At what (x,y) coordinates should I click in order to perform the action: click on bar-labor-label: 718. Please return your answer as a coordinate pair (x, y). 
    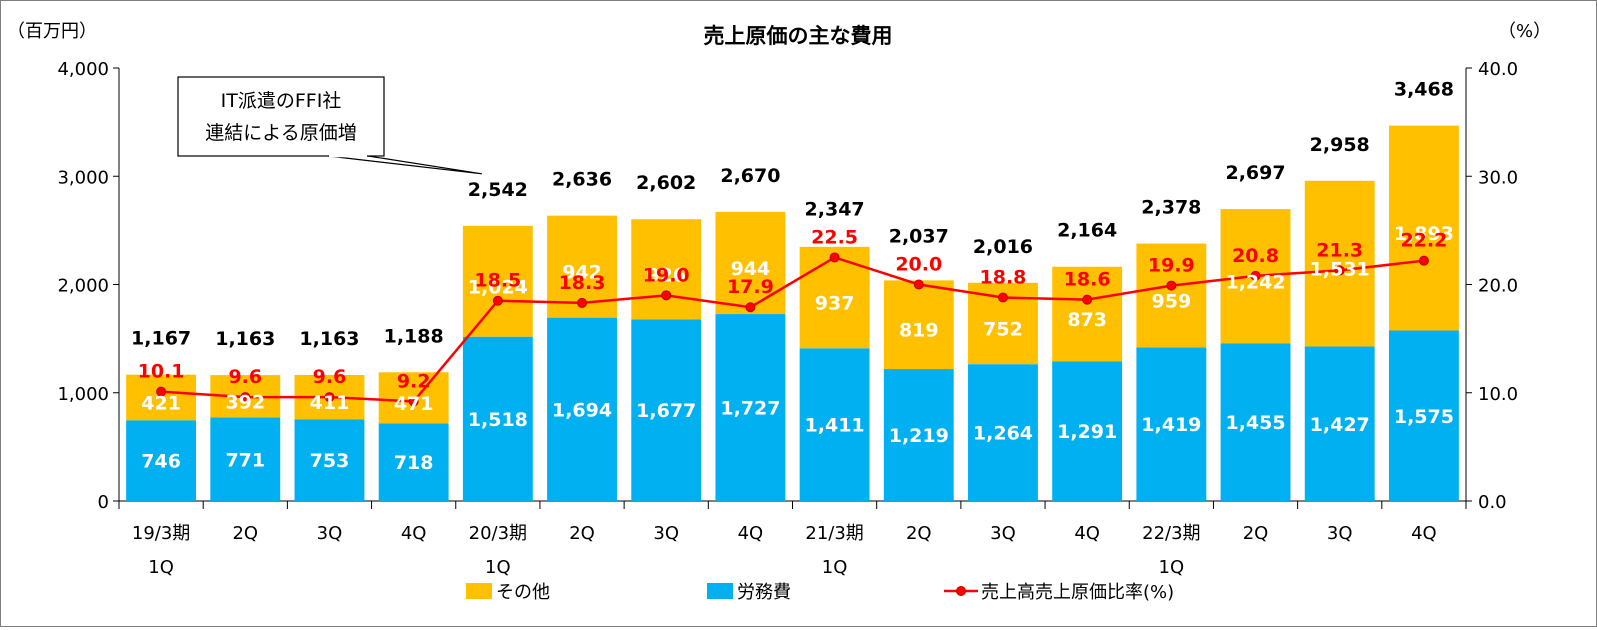
    Looking at the image, I should click on (414, 463).